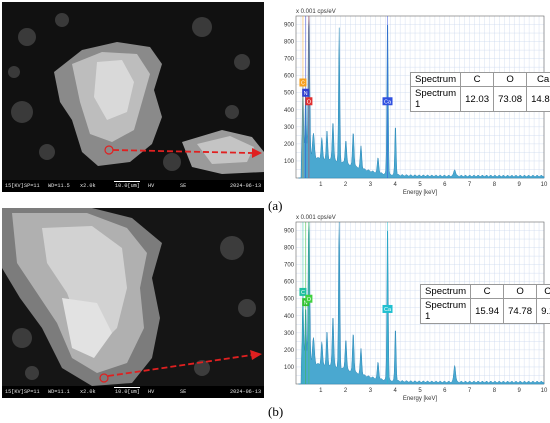 The image size is (550, 423). What do you see at coordinates (321, 391) in the screenshot?
I see `x-tick-label: 1` at bounding box center [321, 391].